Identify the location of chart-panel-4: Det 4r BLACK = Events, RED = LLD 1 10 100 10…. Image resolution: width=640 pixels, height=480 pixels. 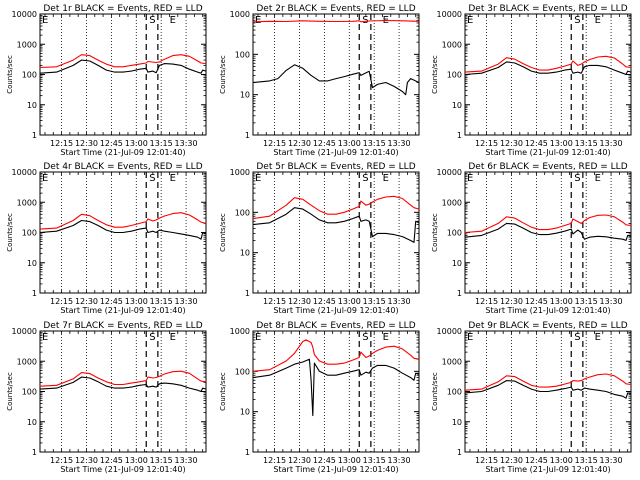
(106, 238).